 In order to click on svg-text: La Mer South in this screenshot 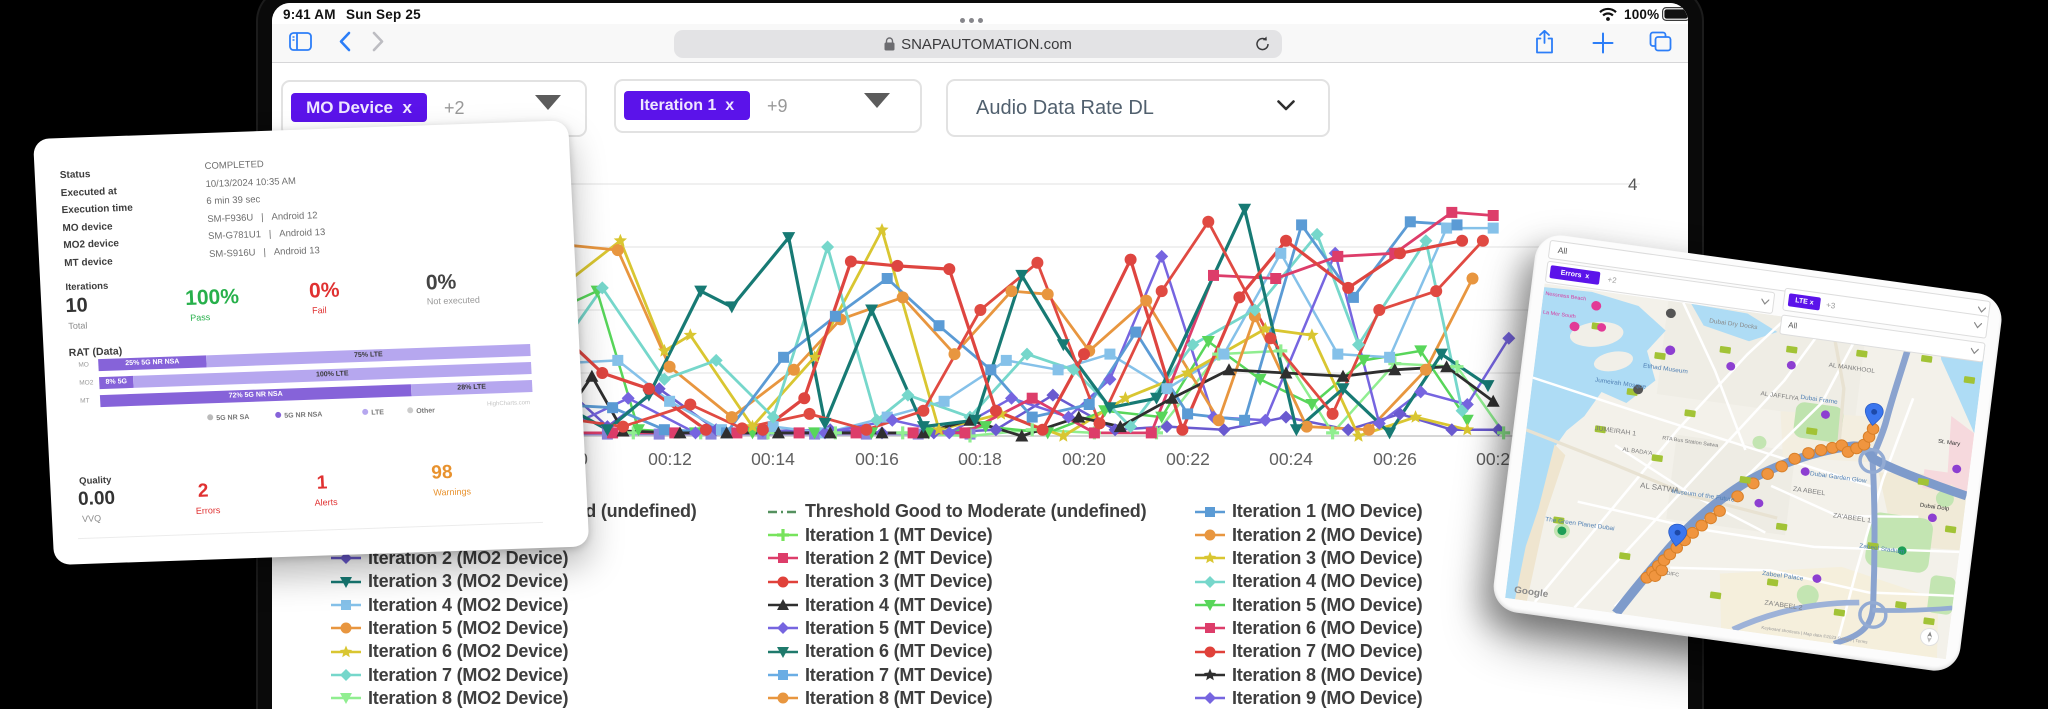, I will do `click(1559, 315)`.